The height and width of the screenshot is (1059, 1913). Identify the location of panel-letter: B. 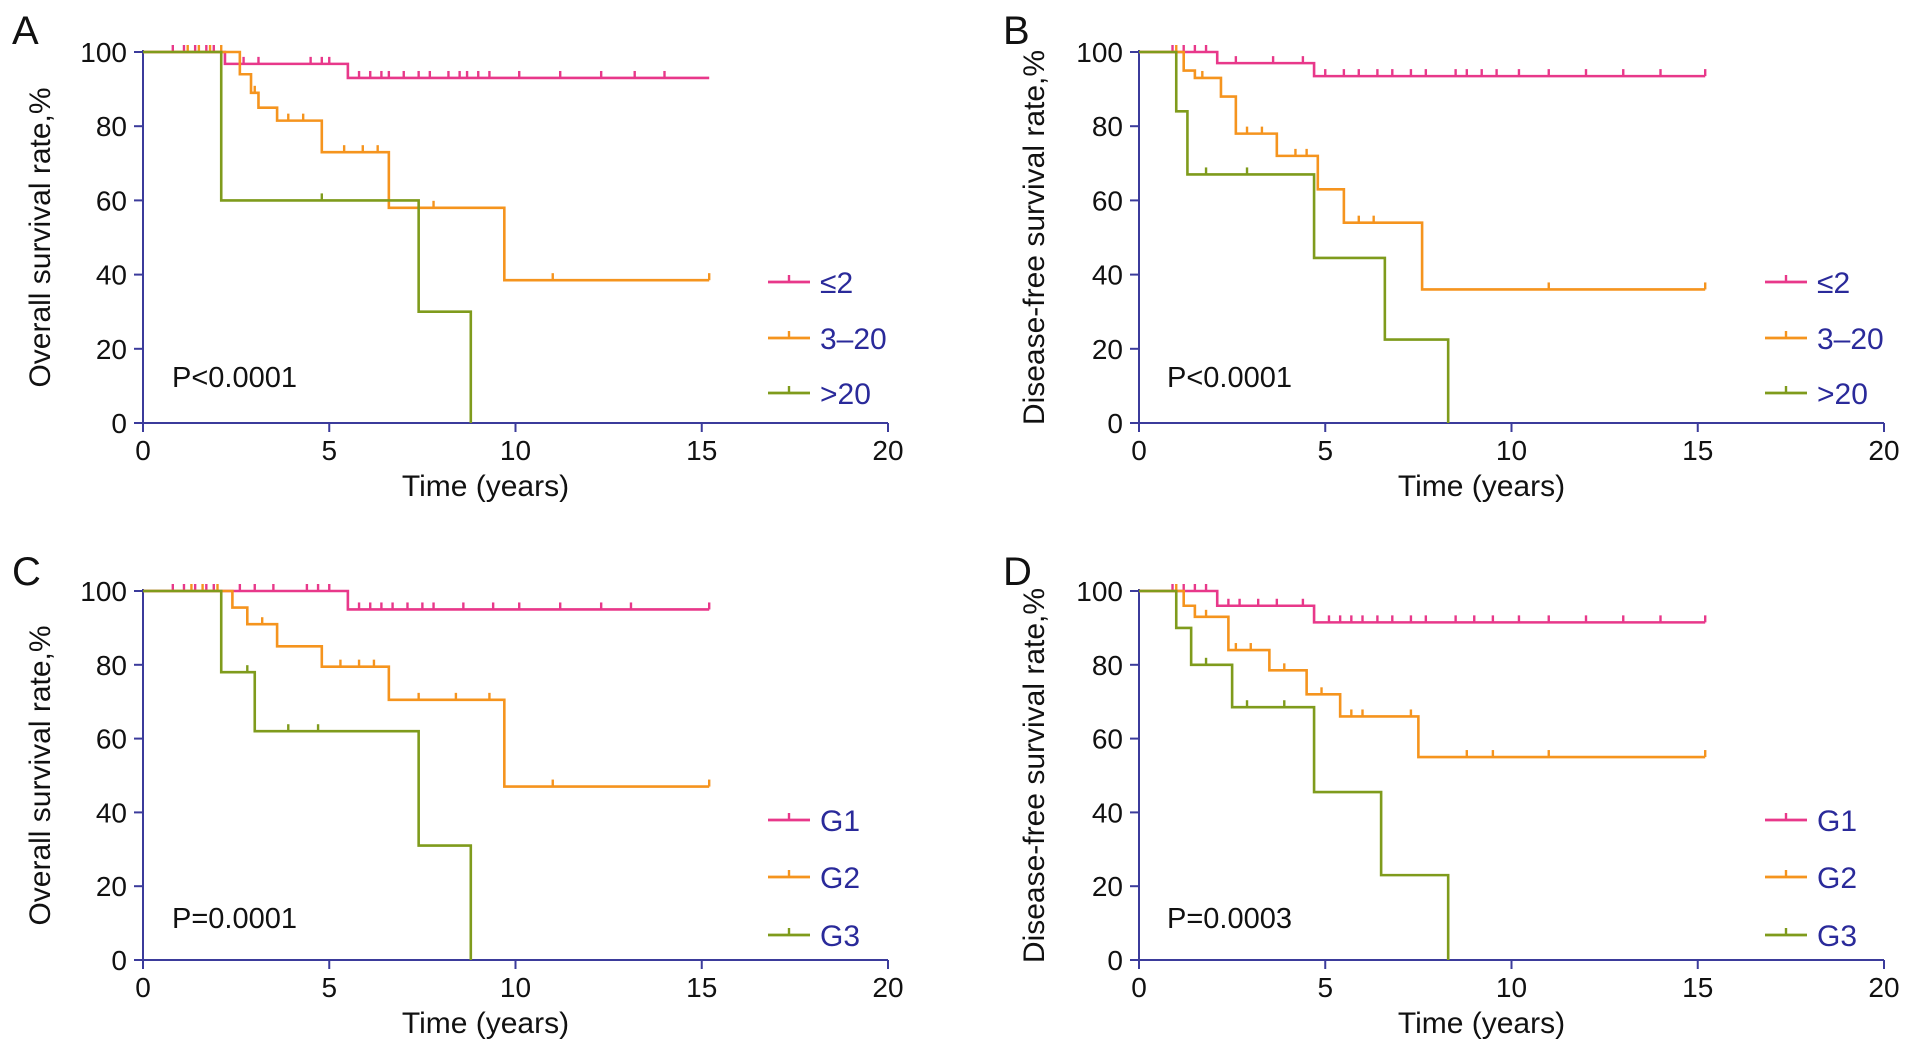
(1016, 31).